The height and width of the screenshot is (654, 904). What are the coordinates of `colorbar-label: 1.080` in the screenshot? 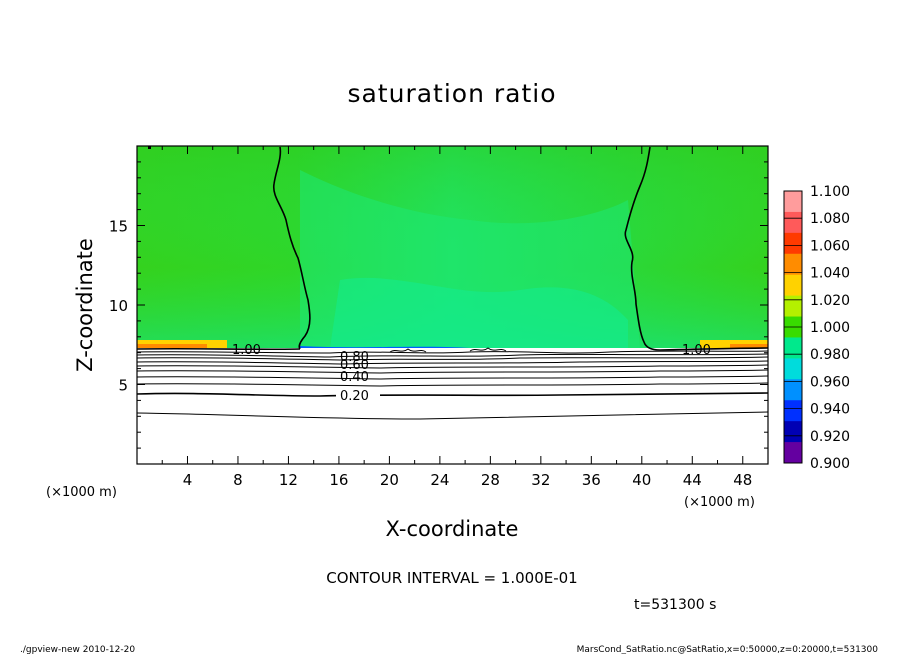 It's located at (830, 219).